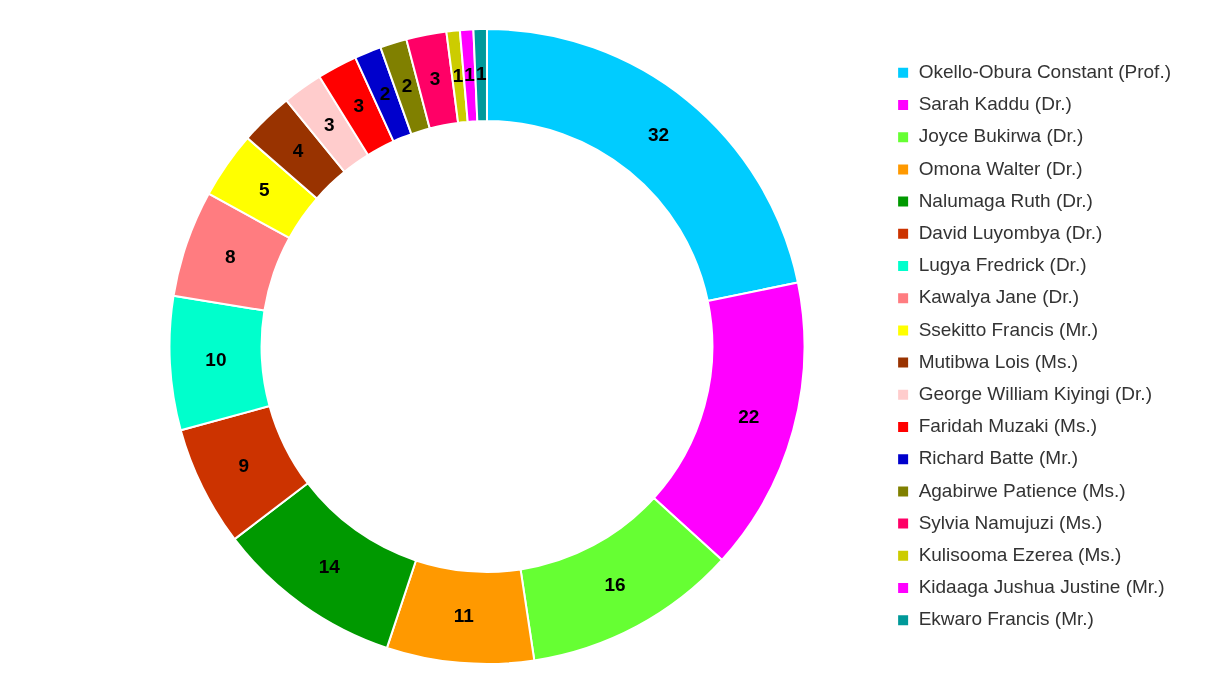 The image size is (1211, 675). I want to click on data-label: 4, so click(298, 150).